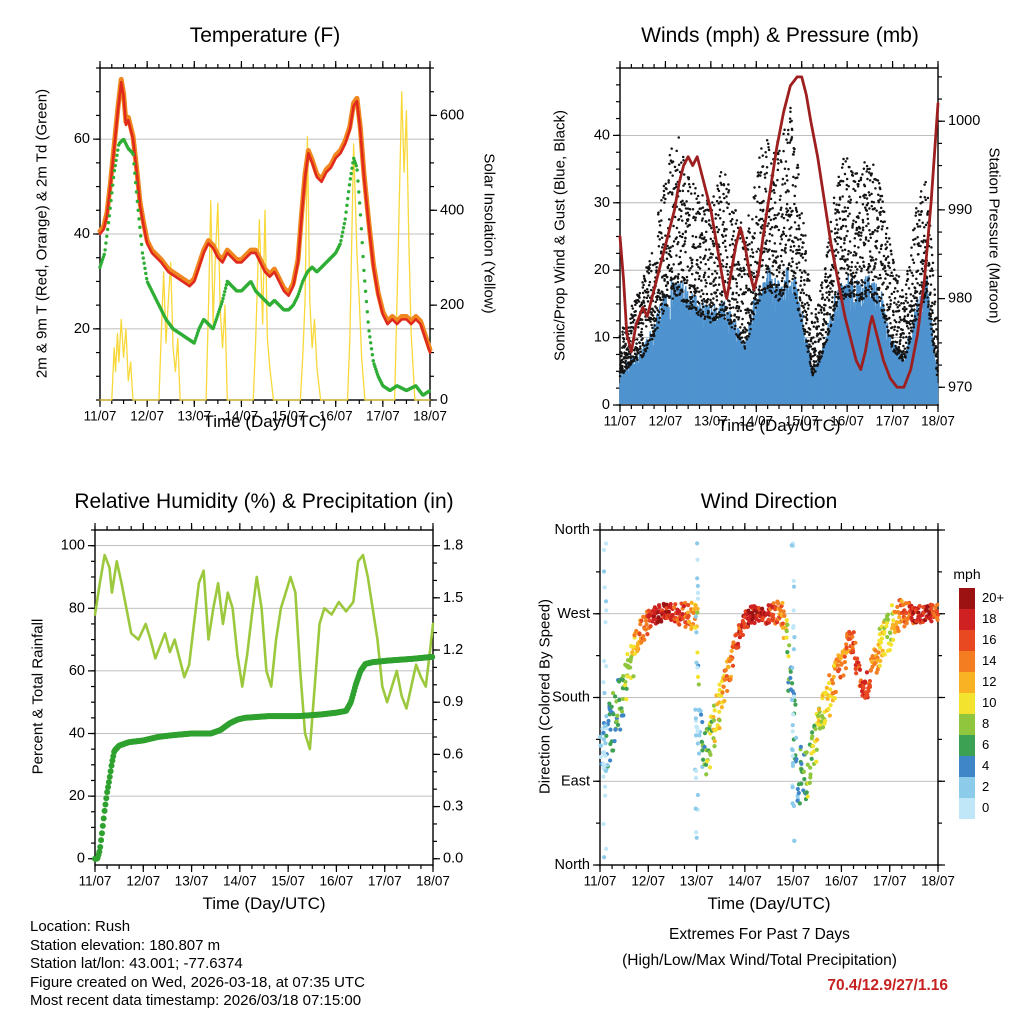  What do you see at coordinates (780, 35) in the screenshot?
I see `winds-pressure-chart-title: Winds (mph) & Pressure (mb)` at bounding box center [780, 35].